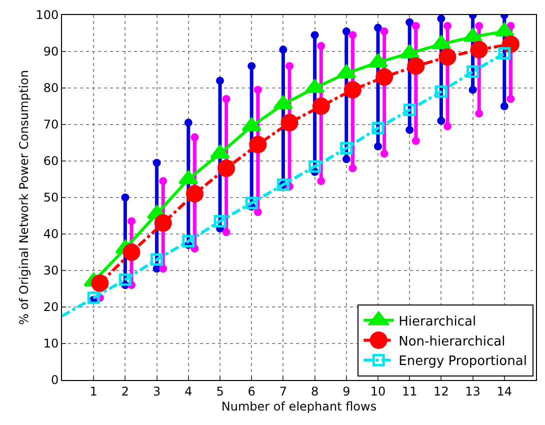 The image size is (545, 425). Describe the element at coordinates (156, 391) in the screenshot. I see `x-tick-label: 3` at that location.